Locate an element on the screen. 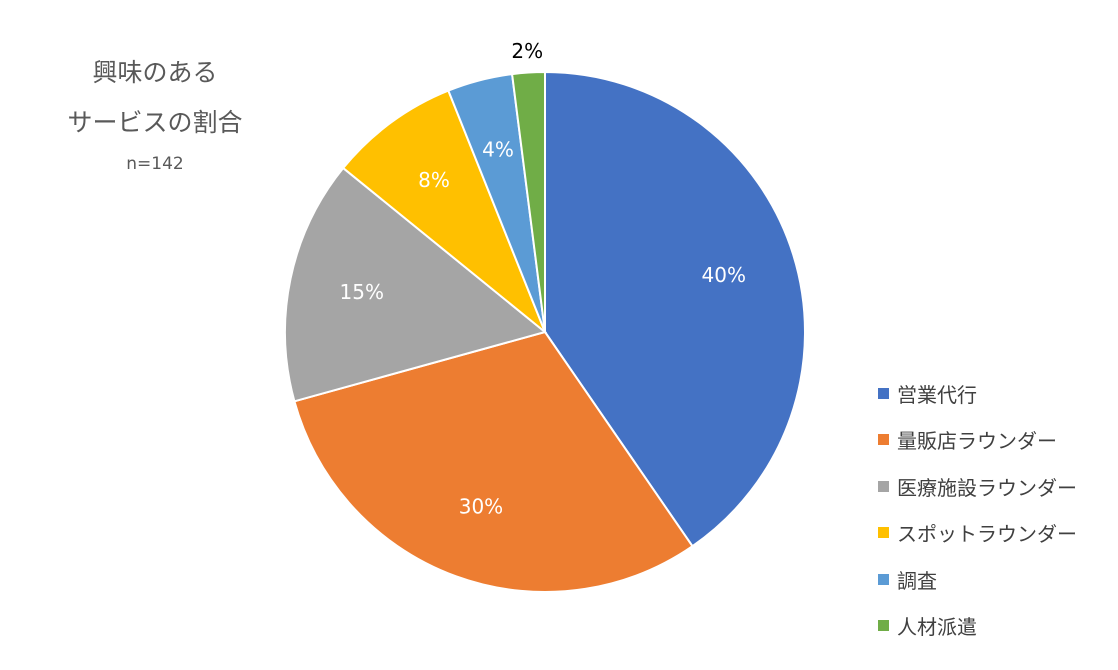 This screenshot has height=670, width=1118. data-label: 8% is located at coordinates (434, 180).